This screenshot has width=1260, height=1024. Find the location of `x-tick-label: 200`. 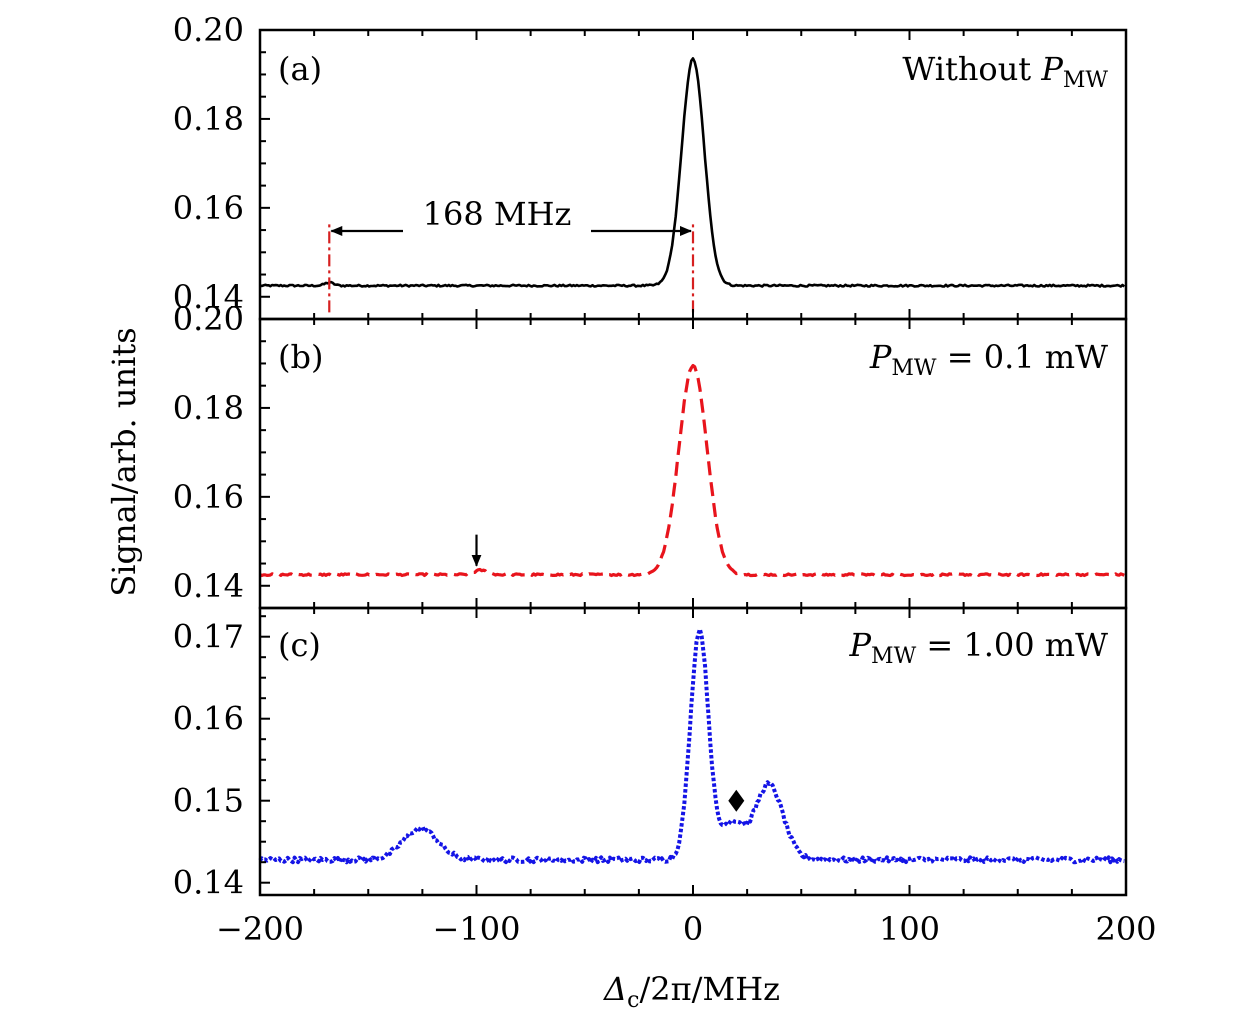

x-tick-label: 200 is located at coordinates (1125, 929).